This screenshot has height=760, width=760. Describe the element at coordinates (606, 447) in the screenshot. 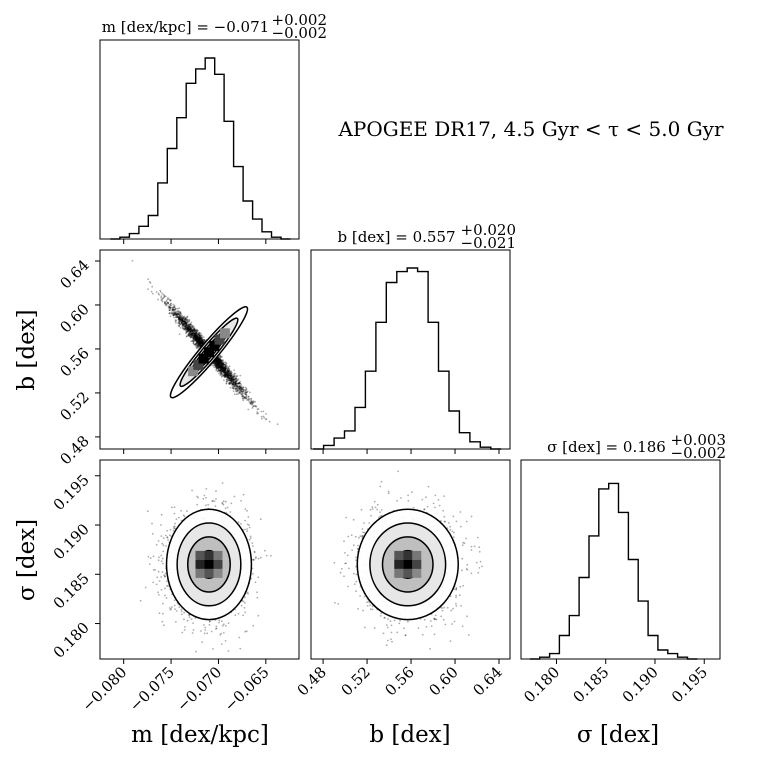

I see `histogram-title-sigma: σ [dex] = 0.186` at that location.